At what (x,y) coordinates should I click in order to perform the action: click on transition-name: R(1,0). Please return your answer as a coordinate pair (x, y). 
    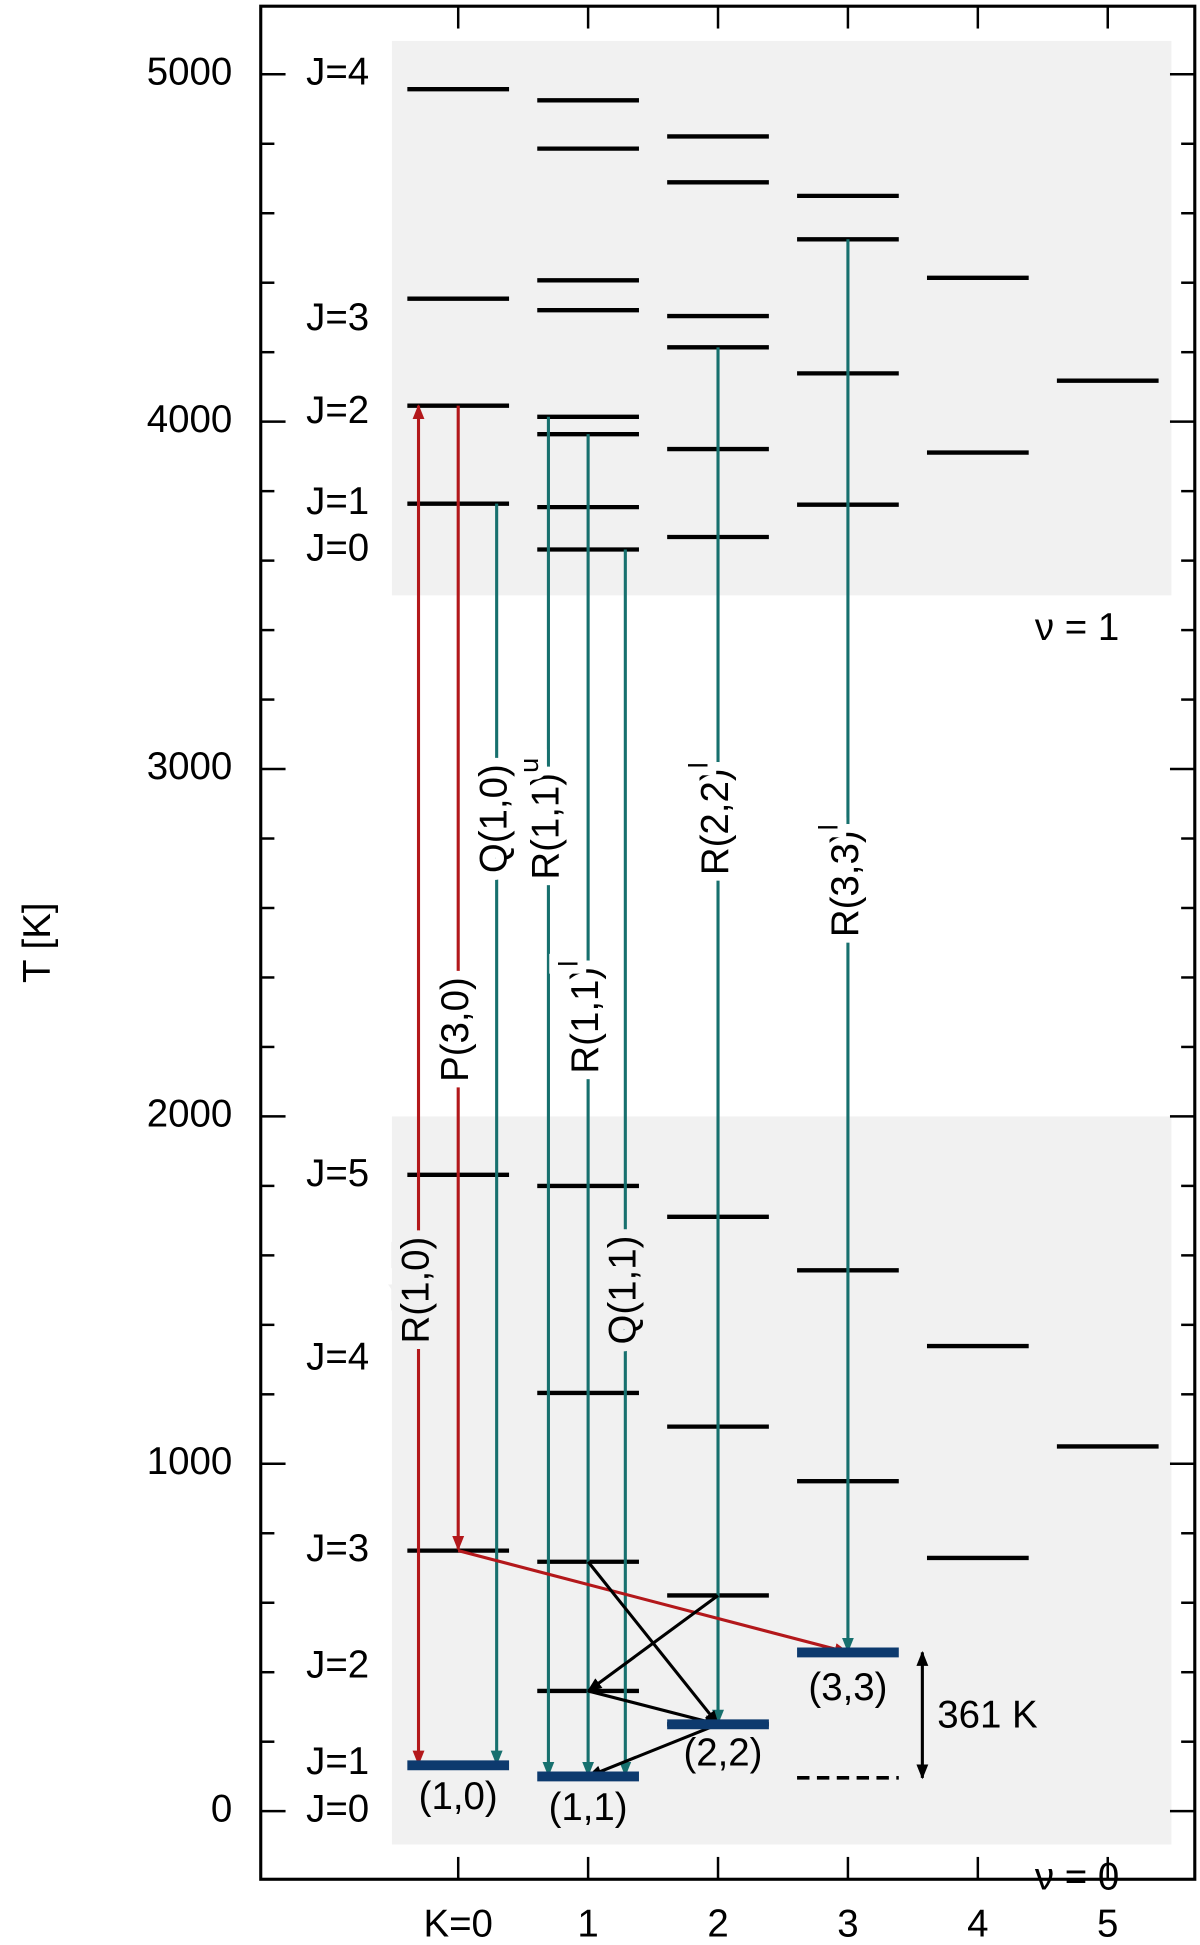
    Looking at the image, I should click on (416, 1290).